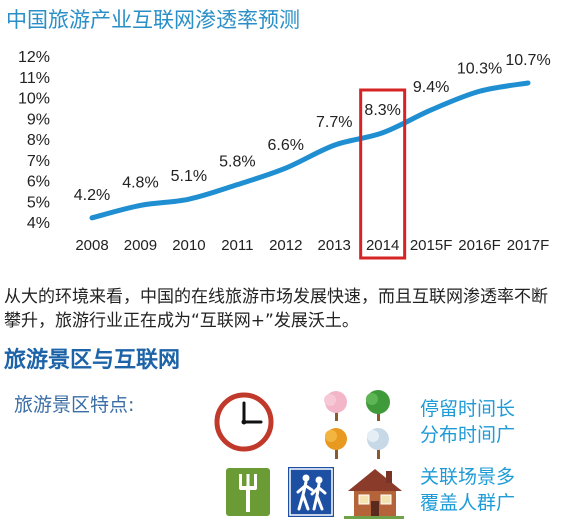 Image resolution: width=569 pixels, height=523 pixels. Describe the element at coordinates (38, 161) in the screenshot. I see `y-tick-label: 7%` at that location.